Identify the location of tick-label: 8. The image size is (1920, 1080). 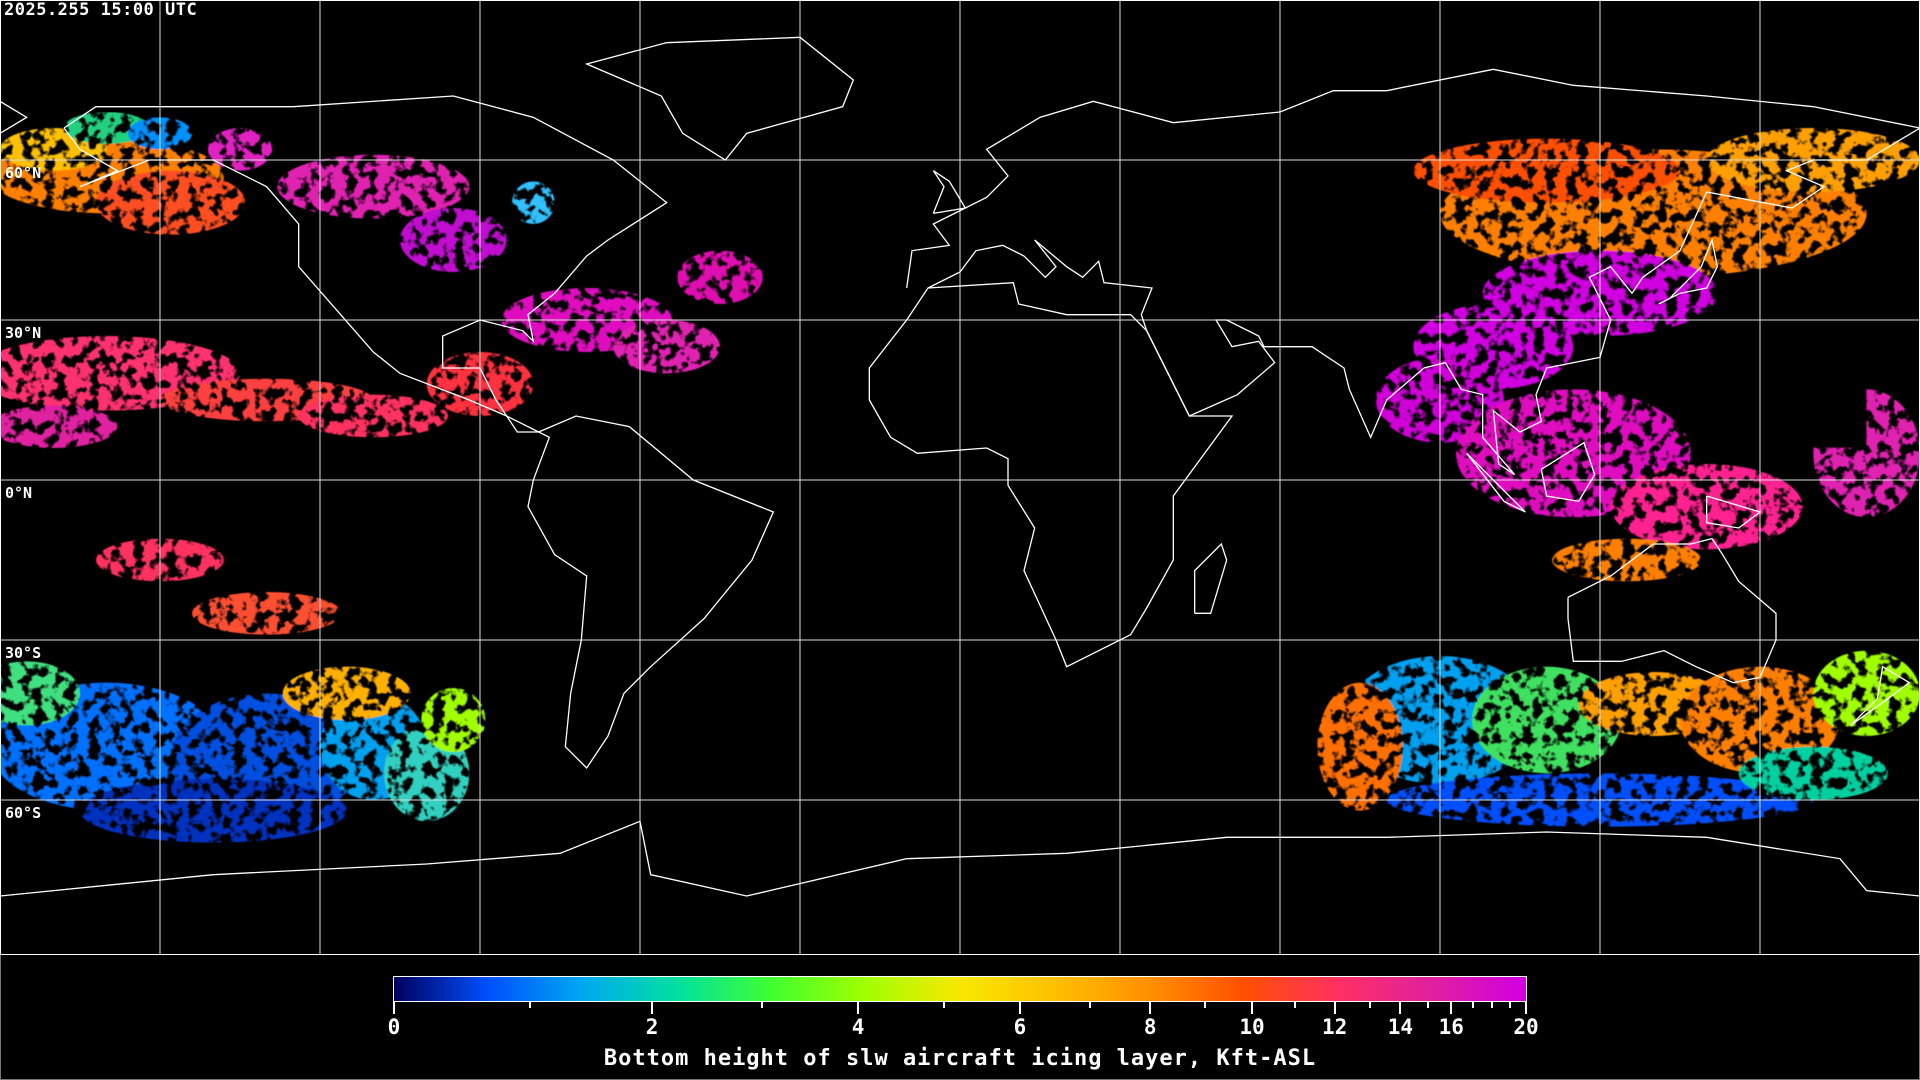
(1150, 1027).